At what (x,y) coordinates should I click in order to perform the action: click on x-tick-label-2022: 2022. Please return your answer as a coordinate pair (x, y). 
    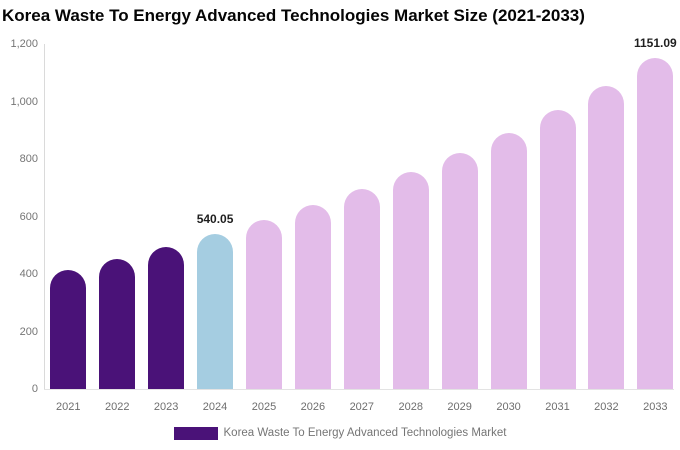
    Looking at the image, I should click on (117, 407).